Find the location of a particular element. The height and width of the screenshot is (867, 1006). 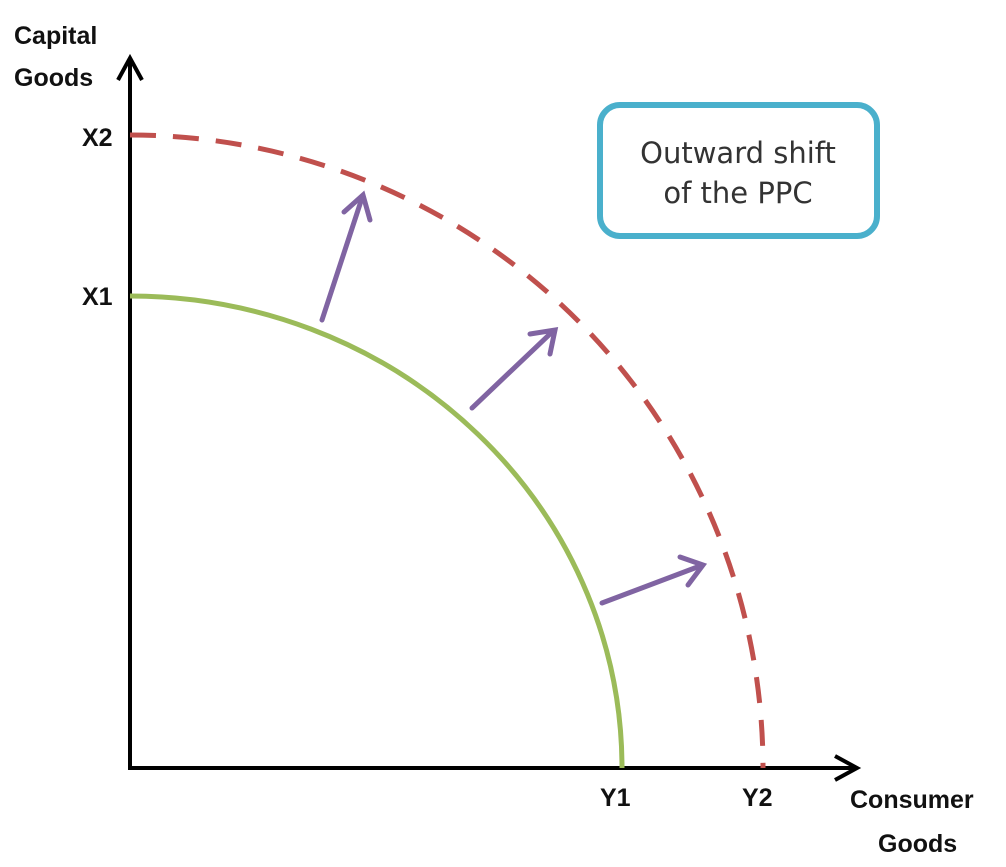

tick-label-x1: X1 is located at coordinates (97, 297).